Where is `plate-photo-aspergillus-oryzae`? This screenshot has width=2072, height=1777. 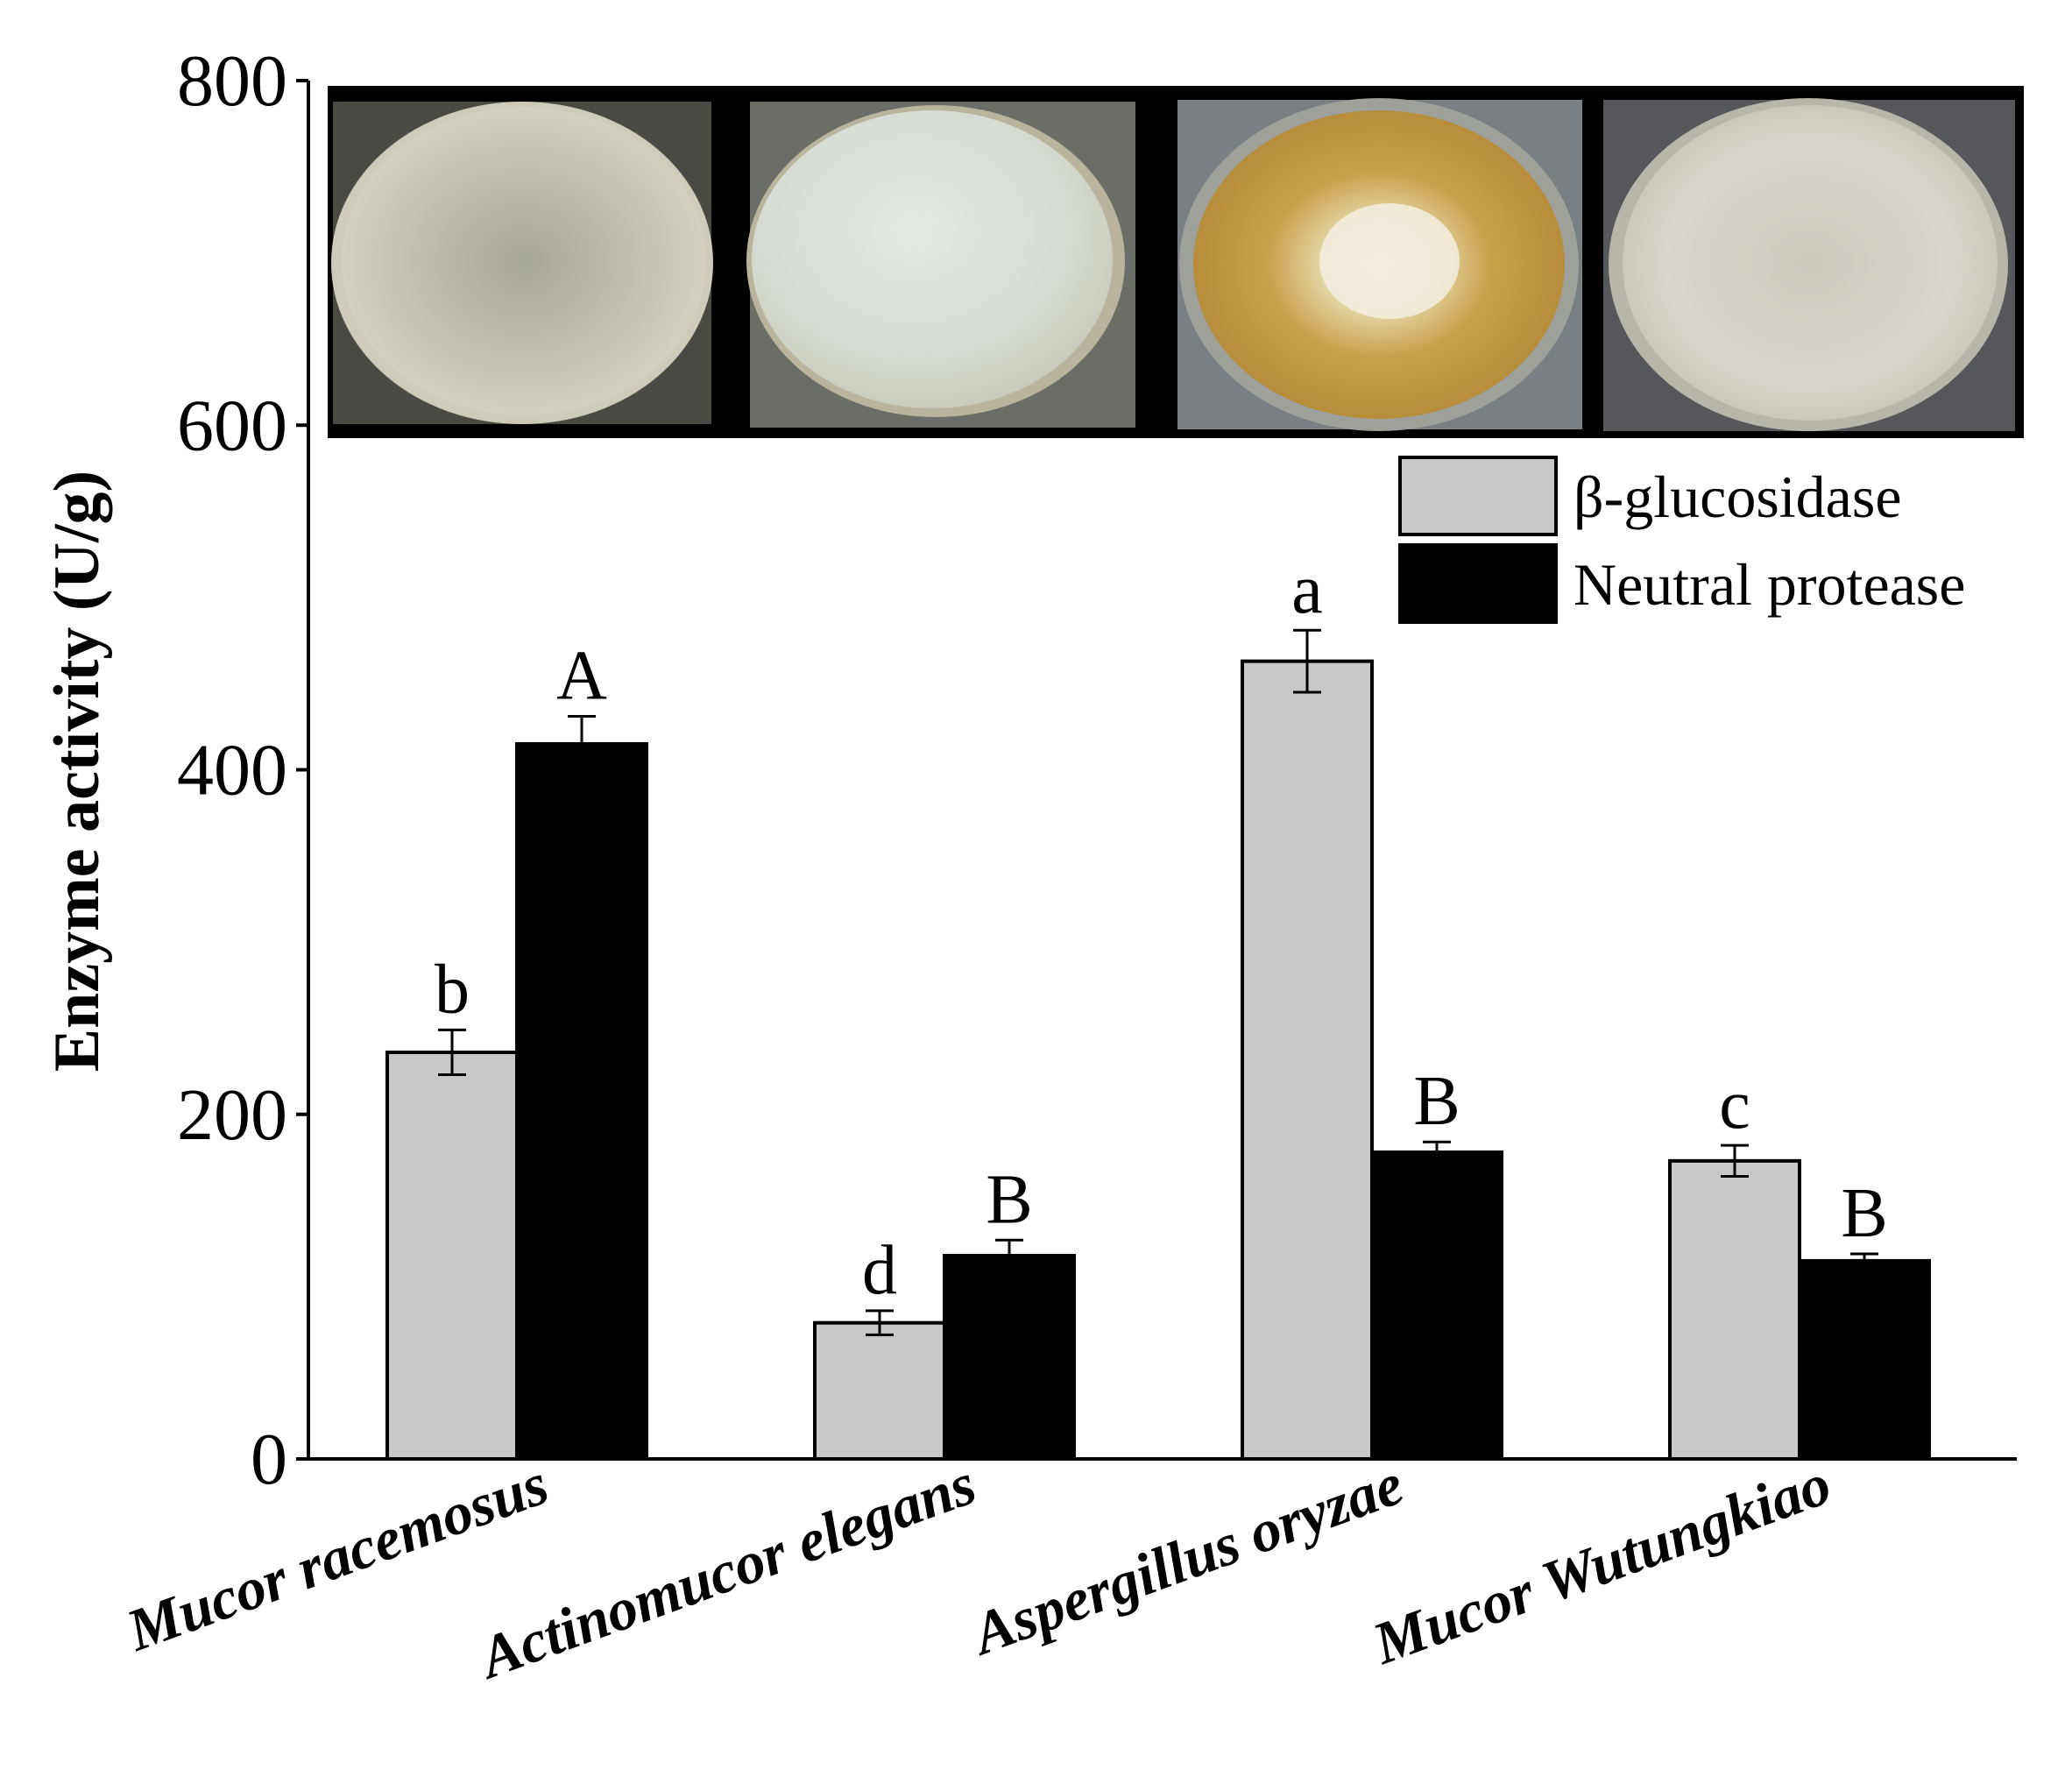 plate-photo-aspergillus-oryzae is located at coordinates (1379, 264).